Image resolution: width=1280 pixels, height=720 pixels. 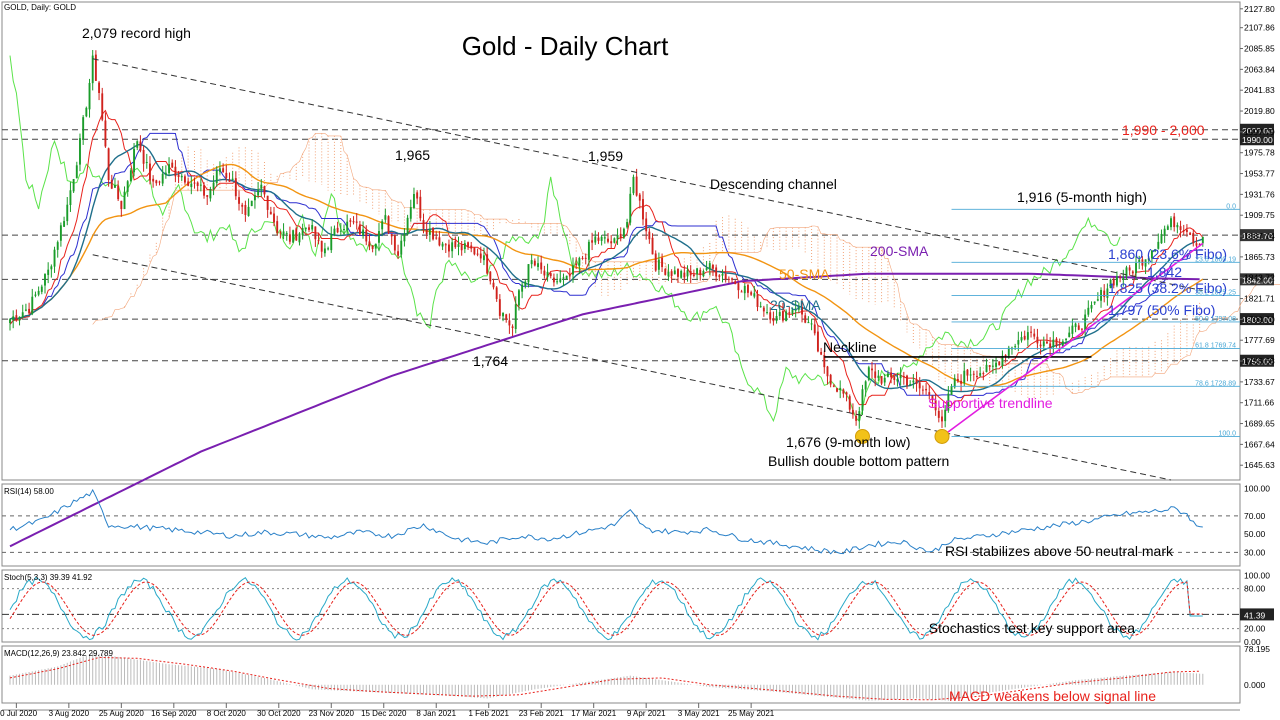 I want to click on x-tick-label: 8 Oct 2020, so click(x=227, y=713).